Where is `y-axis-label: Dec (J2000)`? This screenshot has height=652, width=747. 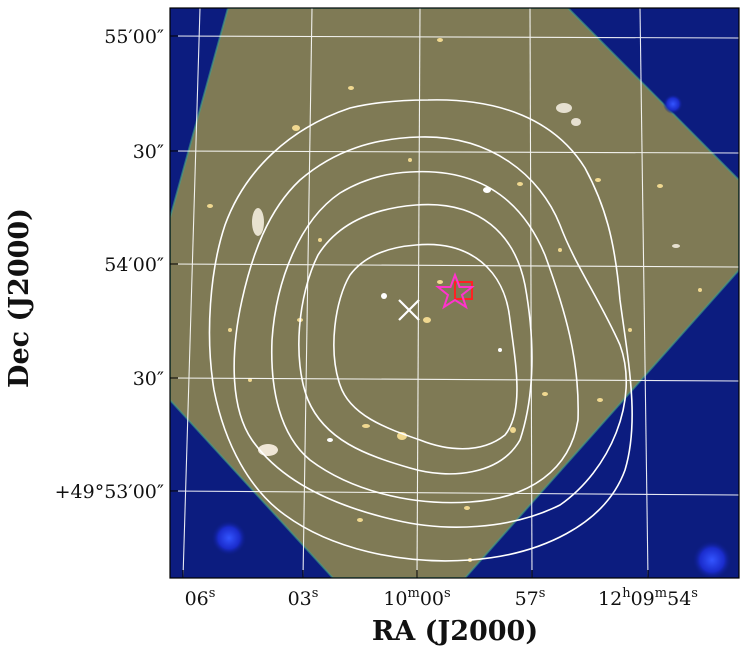 y-axis-label: Dec (J2000) is located at coordinates (19, 298).